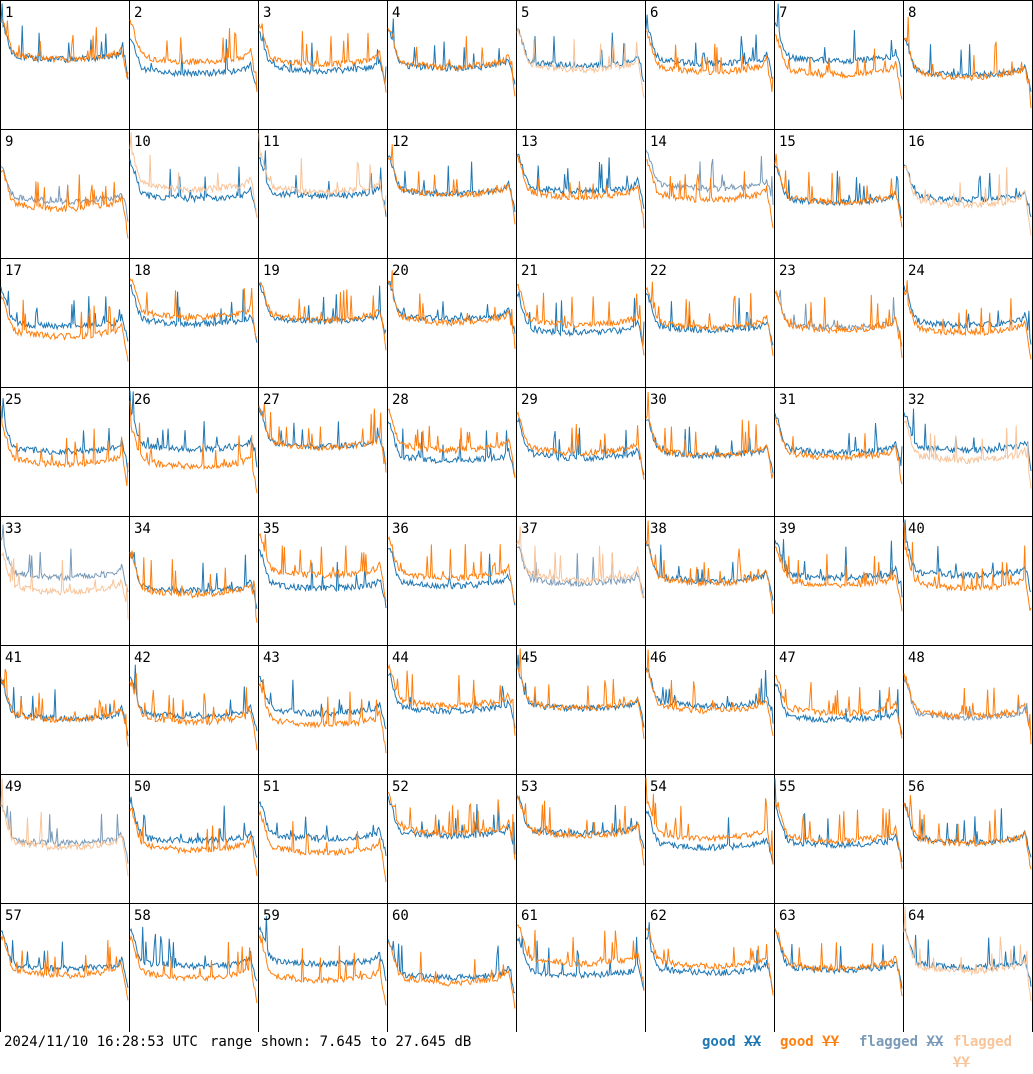 The height and width of the screenshot is (1074, 1033). What do you see at coordinates (658, 529) in the screenshot?
I see `panel-label: 38` at bounding box center [658, 529].